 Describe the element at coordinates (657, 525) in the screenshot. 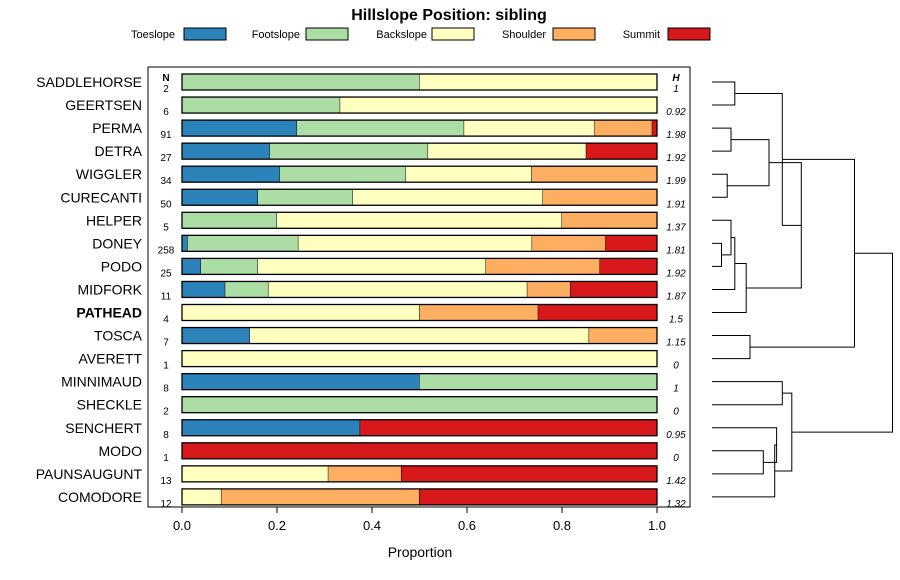

I see `x-tick-label: 1.0` at that location.